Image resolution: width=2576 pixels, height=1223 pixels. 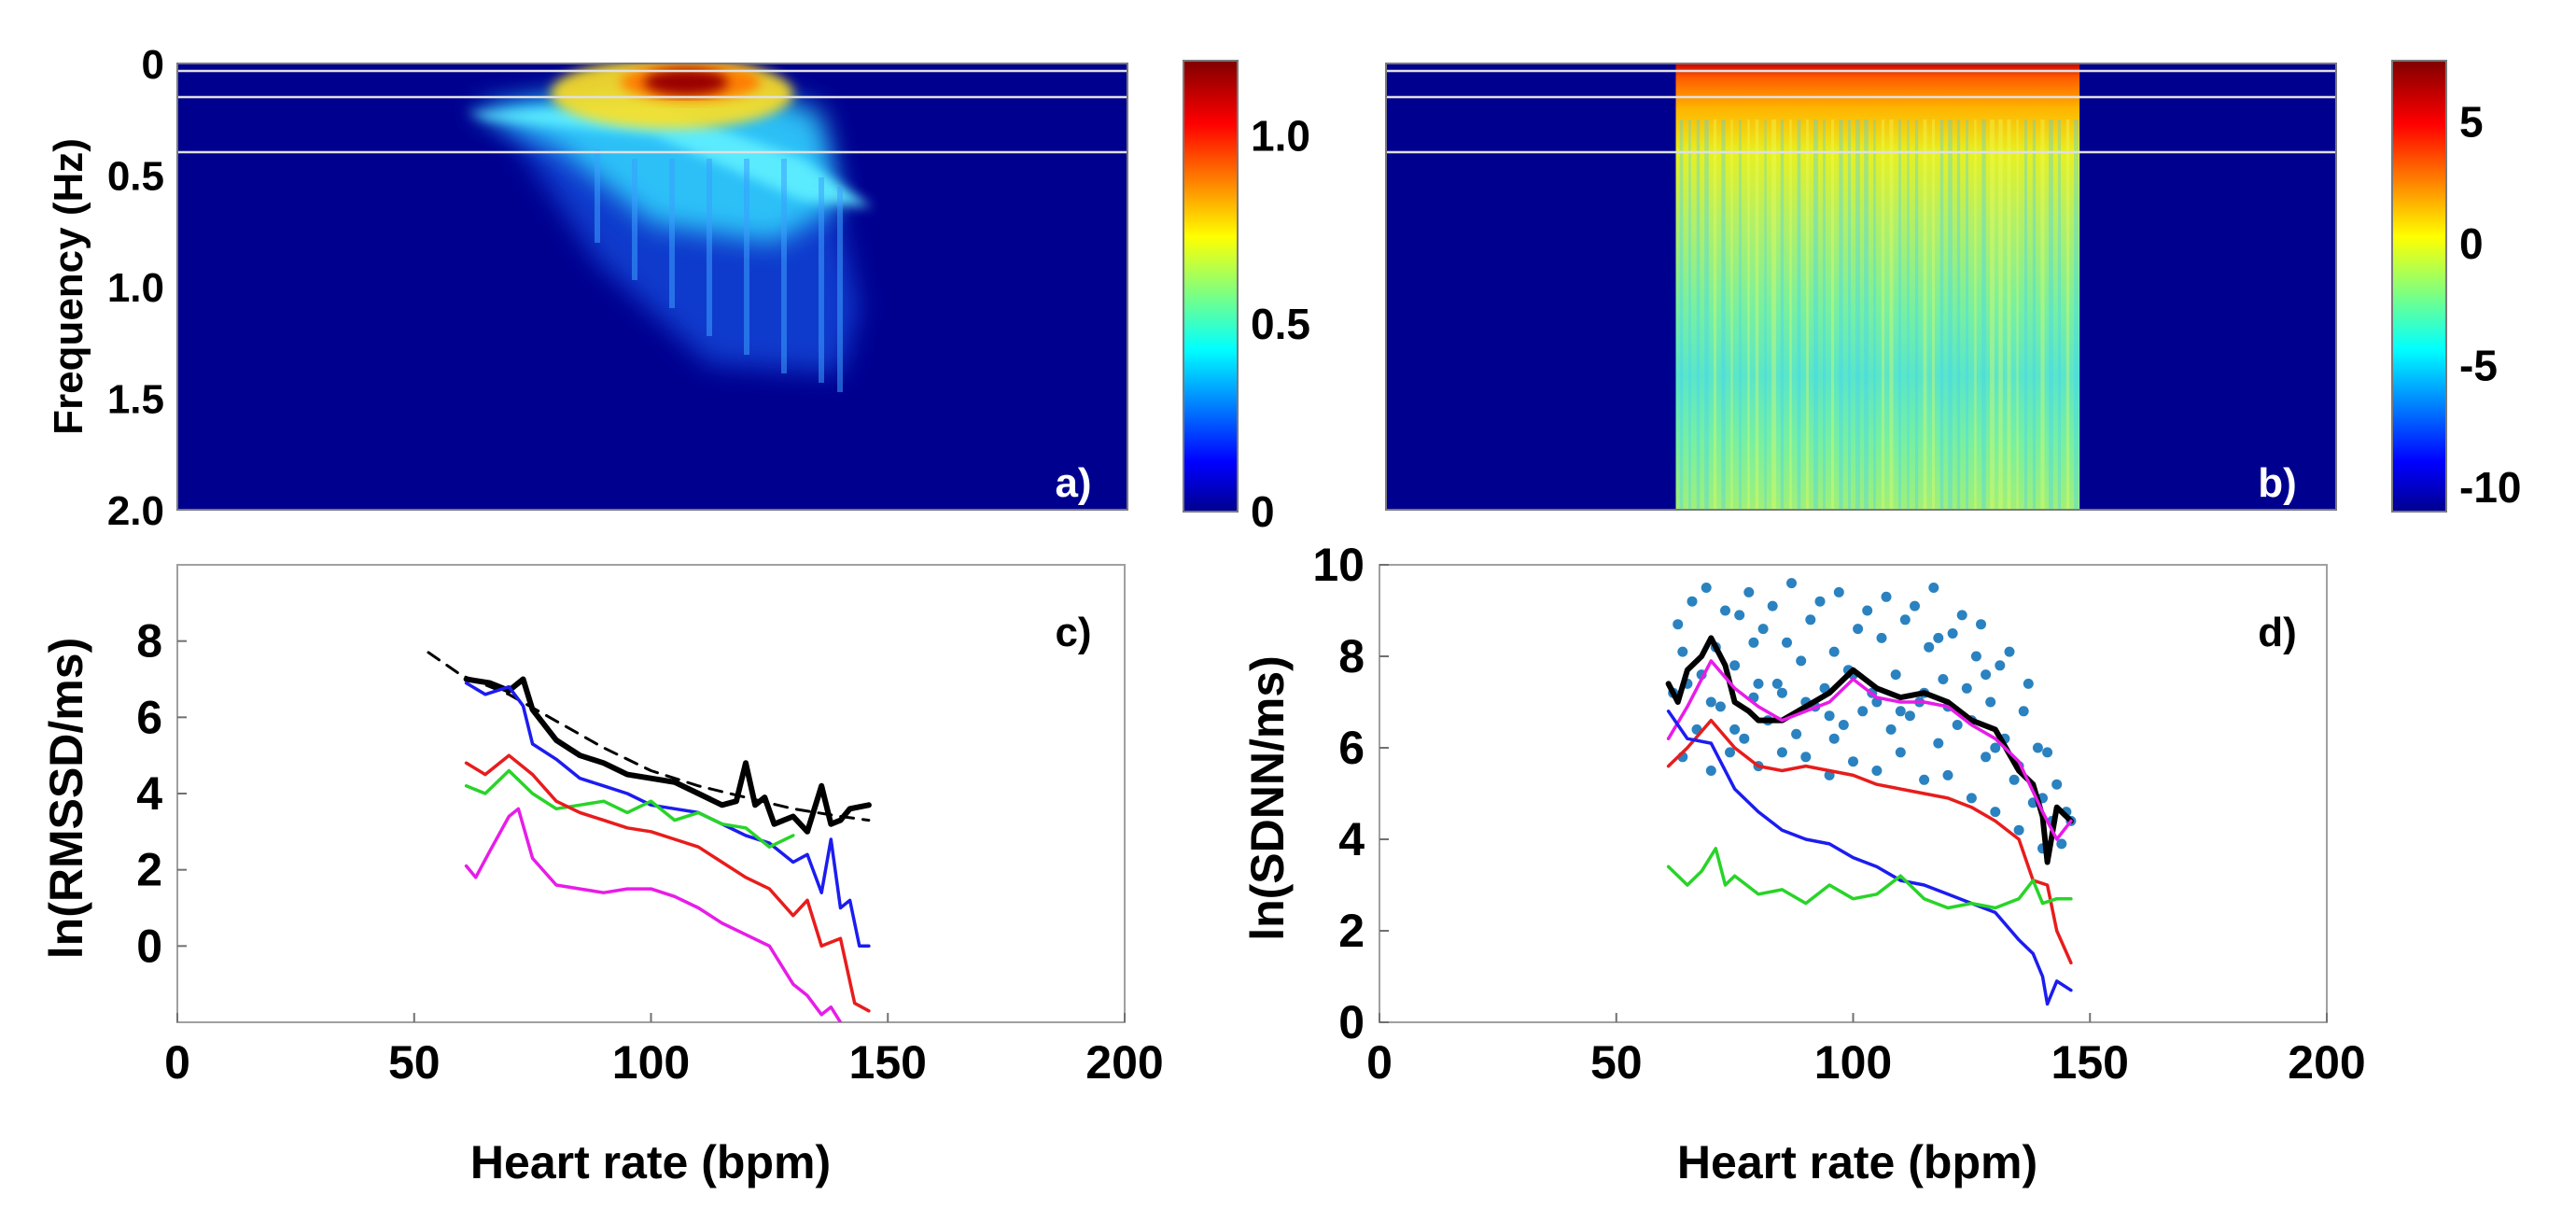 What do you see at coordinates (686, 82) in the screenshot?
I see `panel-a-peak` at bounding box center [686, 82].